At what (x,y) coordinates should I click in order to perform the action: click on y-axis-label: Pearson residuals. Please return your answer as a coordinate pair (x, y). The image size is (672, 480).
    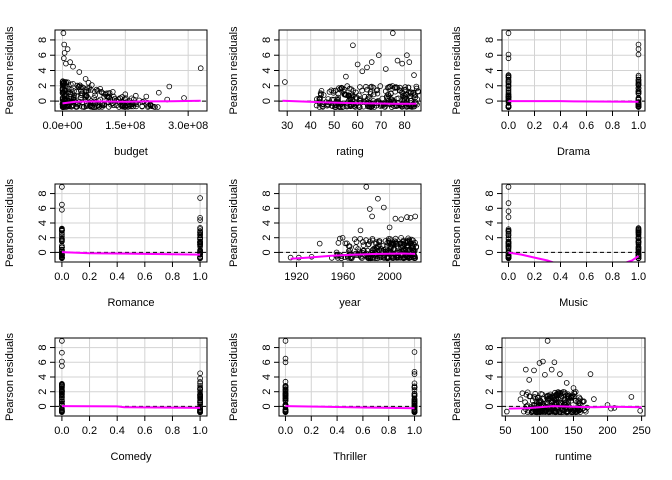
    Looking at the image, I should click on (10, 222).